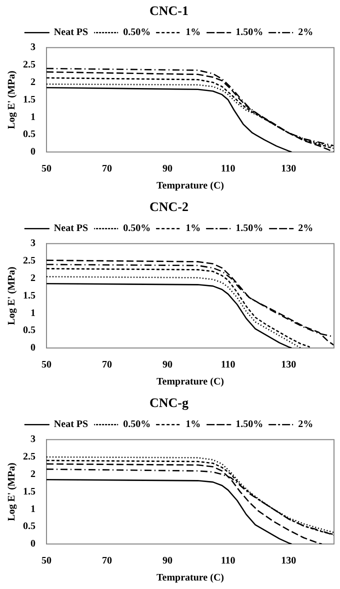 The image size is (340, 589). Describe the element at coordinates (169, 402) in the screenshot. I see `chart-title: CNC-g` at that location.